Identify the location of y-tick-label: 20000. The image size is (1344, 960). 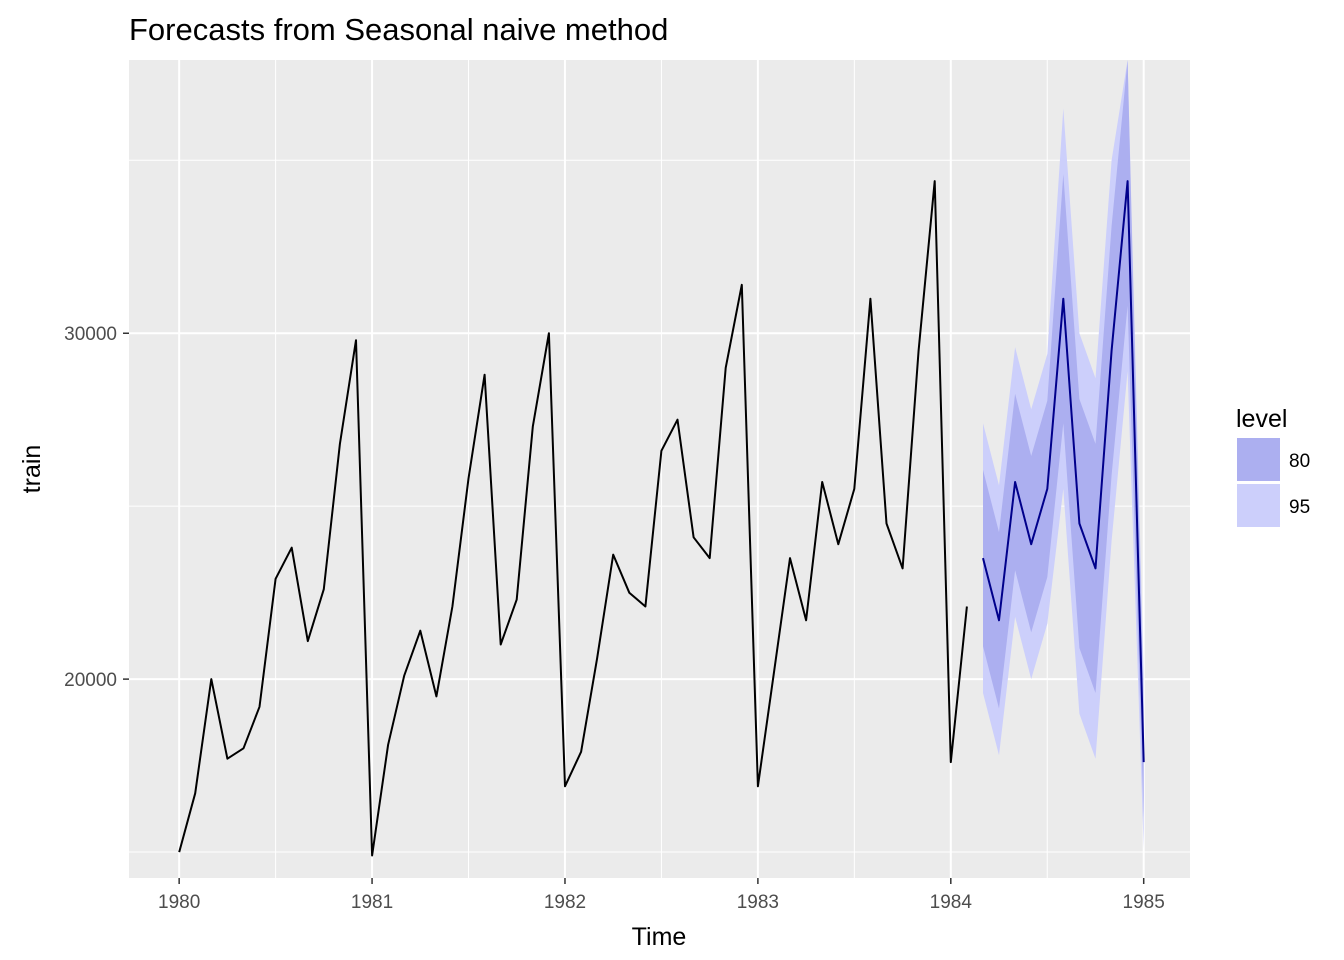
(90, 680).